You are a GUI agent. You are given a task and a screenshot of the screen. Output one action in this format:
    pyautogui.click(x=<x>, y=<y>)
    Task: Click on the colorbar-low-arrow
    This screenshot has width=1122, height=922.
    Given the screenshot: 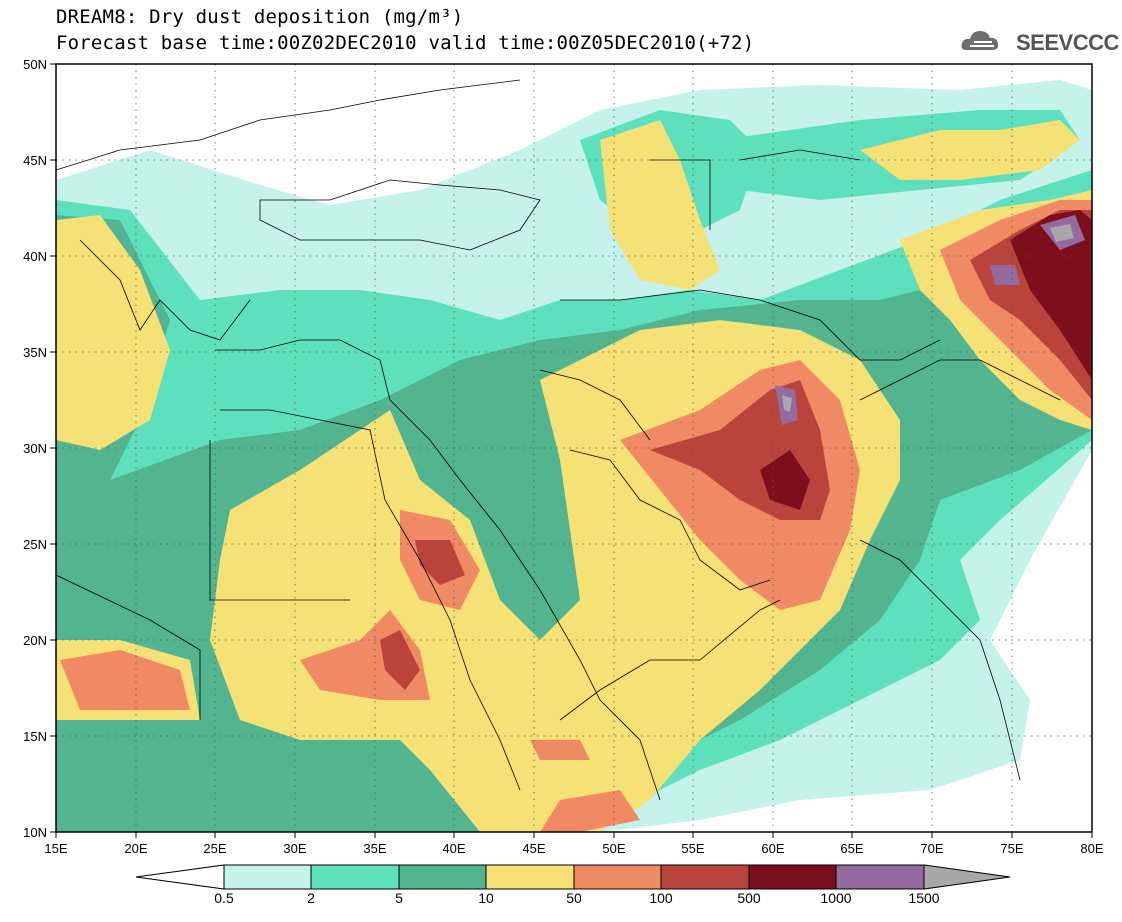 What is the action you would take?
    pyautogui.click(x=180, y=877)
    